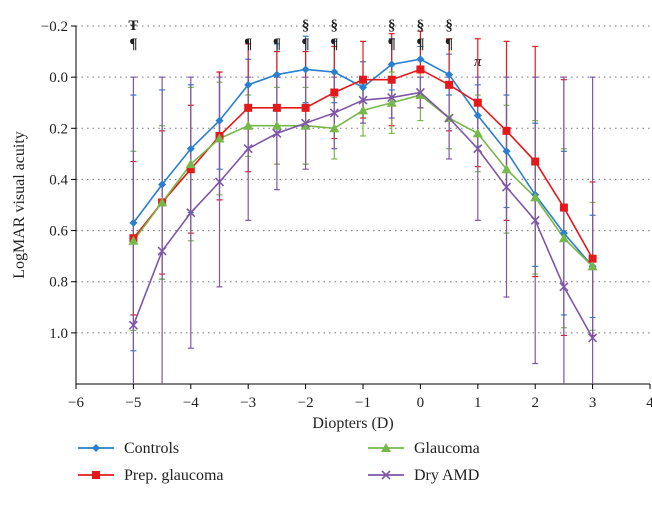 The image size is (652, 522). Describe the element at coordinates (248, 403) in the screenshot. I see `x-tick-label: −3` at that location.